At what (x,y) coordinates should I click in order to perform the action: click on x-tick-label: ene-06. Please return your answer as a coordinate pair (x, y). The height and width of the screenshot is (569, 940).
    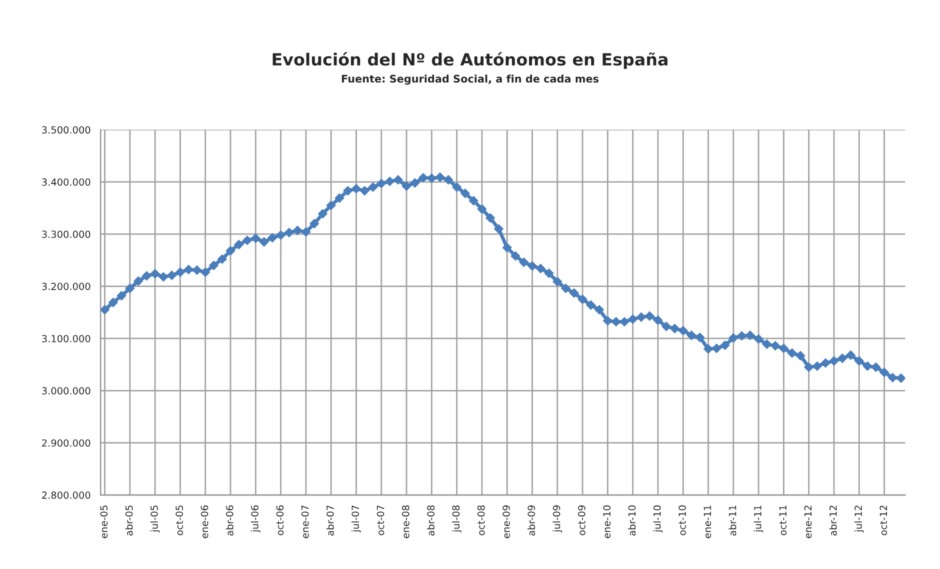
    Looking at the image, I should click on (204, 521).